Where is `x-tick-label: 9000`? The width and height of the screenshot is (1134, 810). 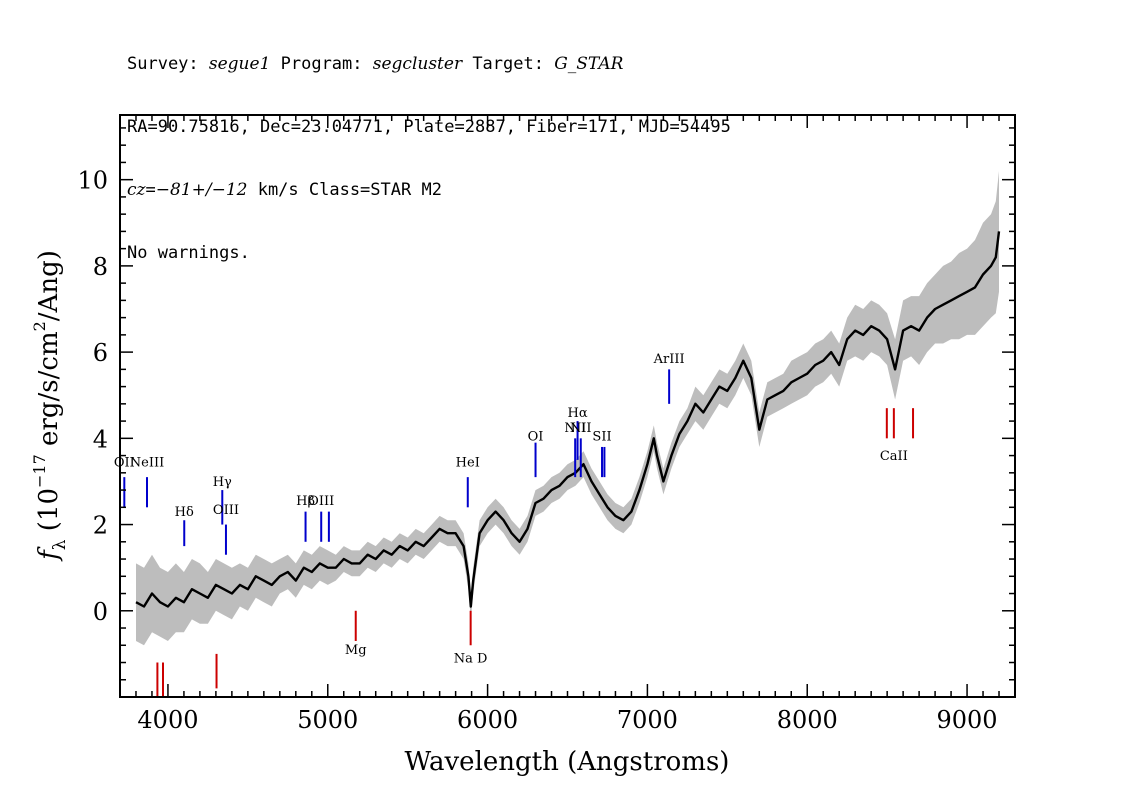
x-tick-label: 9000 is located at coordinates (967, 720).